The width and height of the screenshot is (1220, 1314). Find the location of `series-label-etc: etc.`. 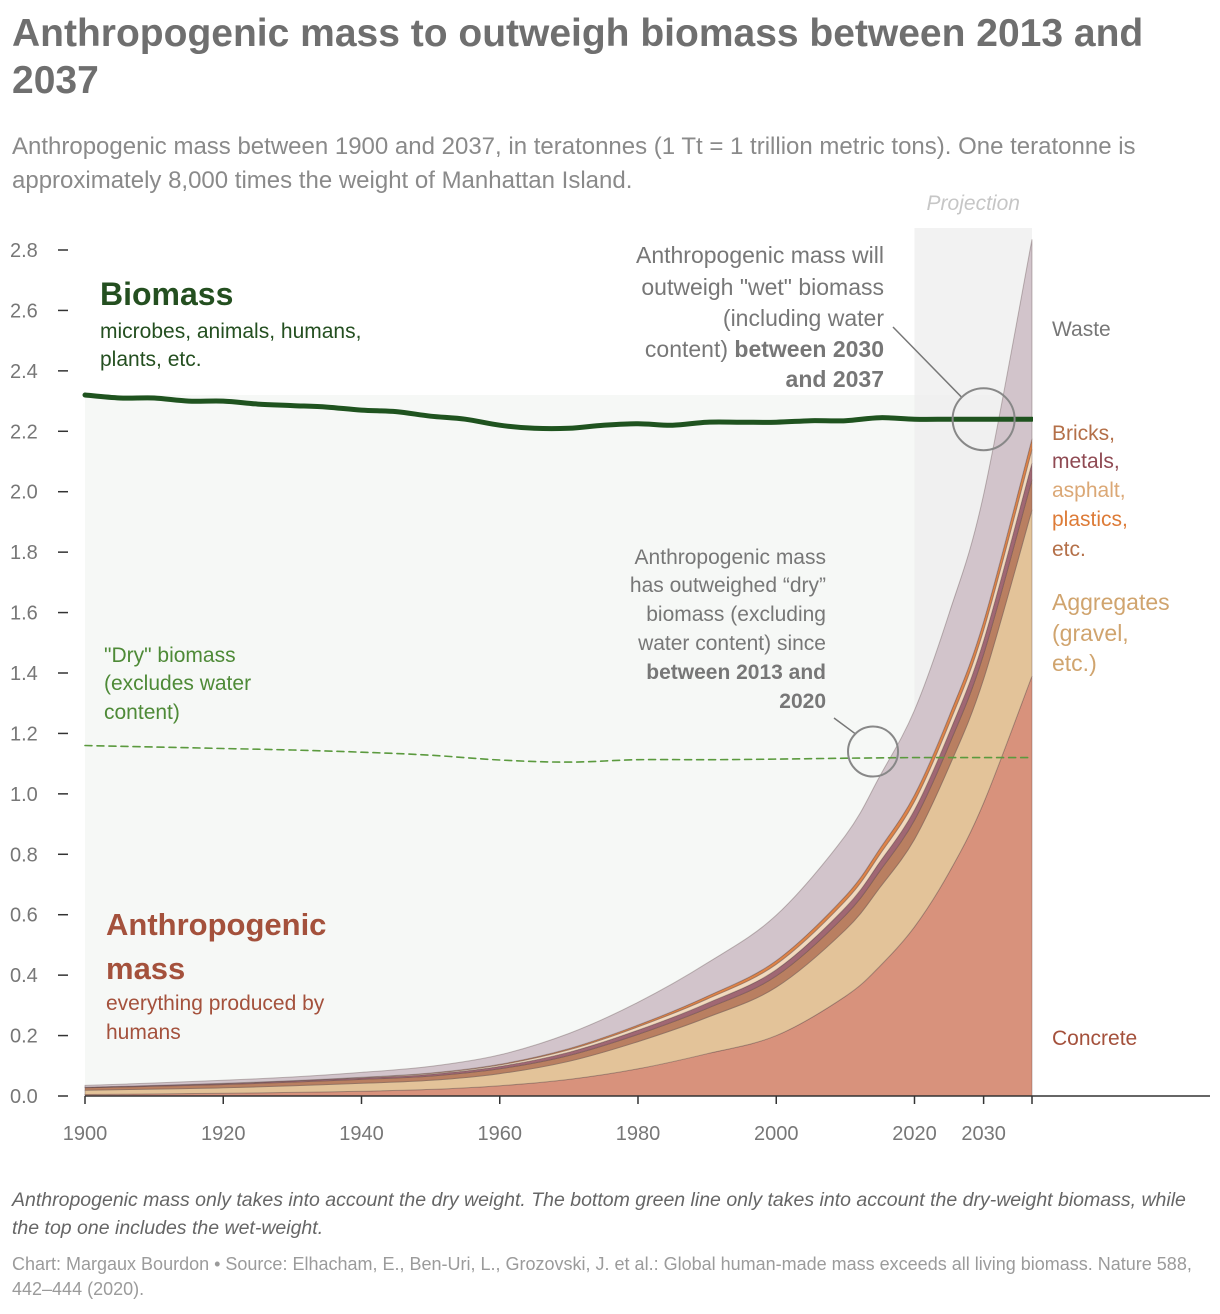

series-label-etc: etc. is located at coordinates (1069, 549).